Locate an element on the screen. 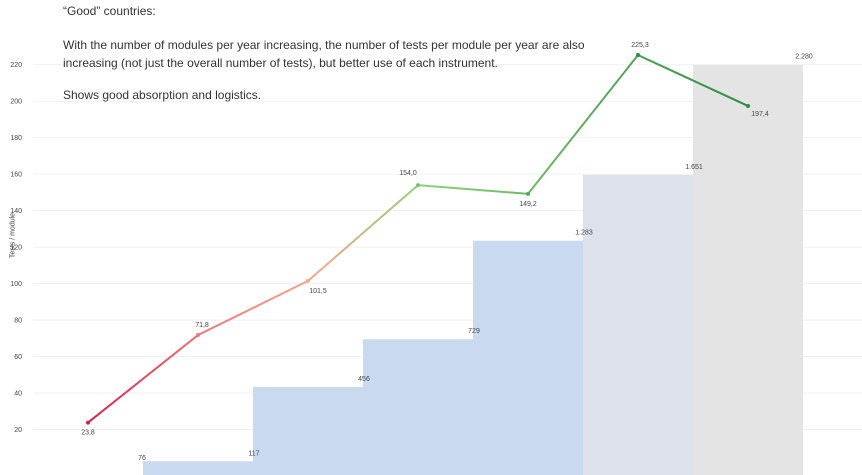 The width and height of the screenshot is (862, 475). line-label: 71,8 is located at coordinates (202, 325).